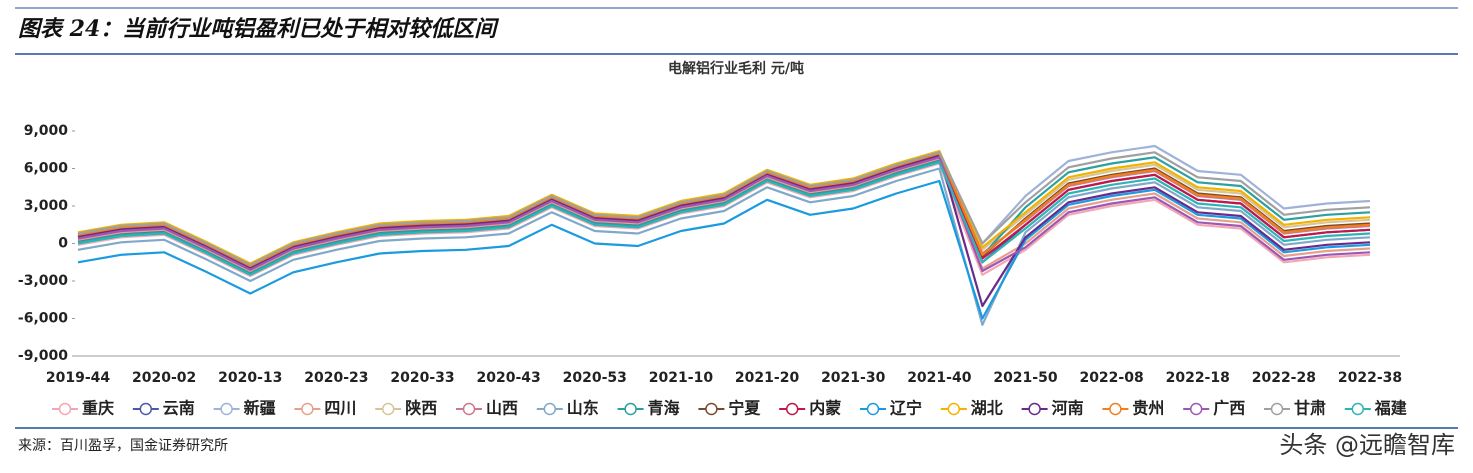  What do you see at coordinates (1390, 408) in the screenshot?
I see `legend-label: 福建` at bounding box center [1390, 408].